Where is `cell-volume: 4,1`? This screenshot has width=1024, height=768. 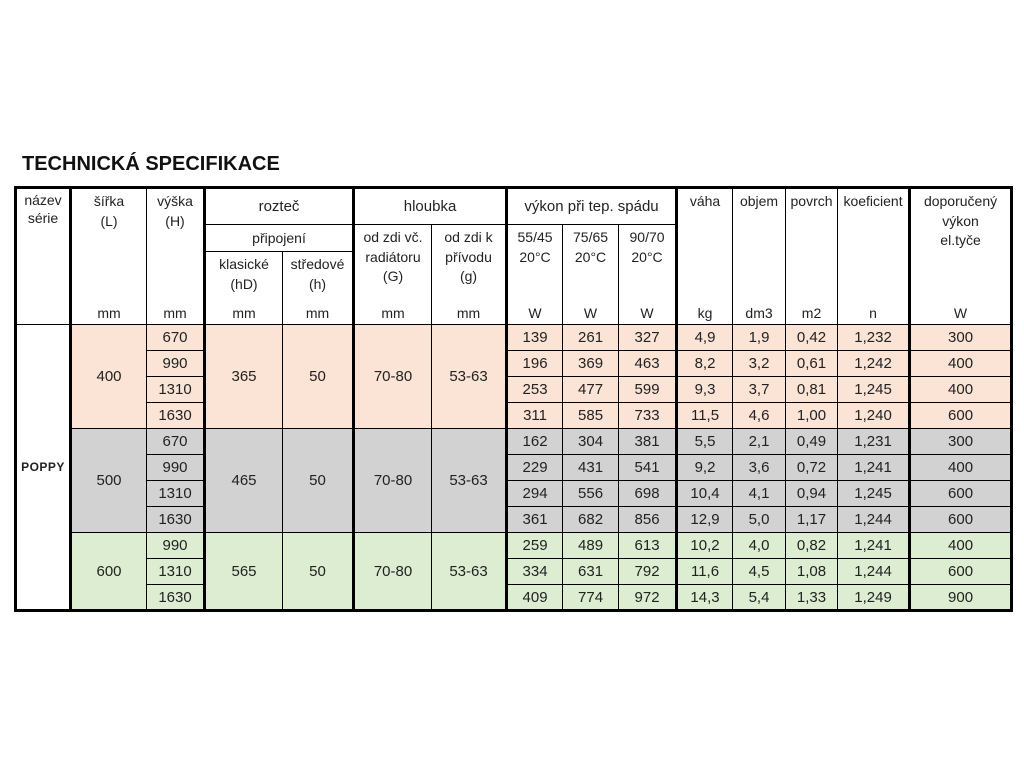
cell-volume: 4,1 is located at coordinates (759, 493).